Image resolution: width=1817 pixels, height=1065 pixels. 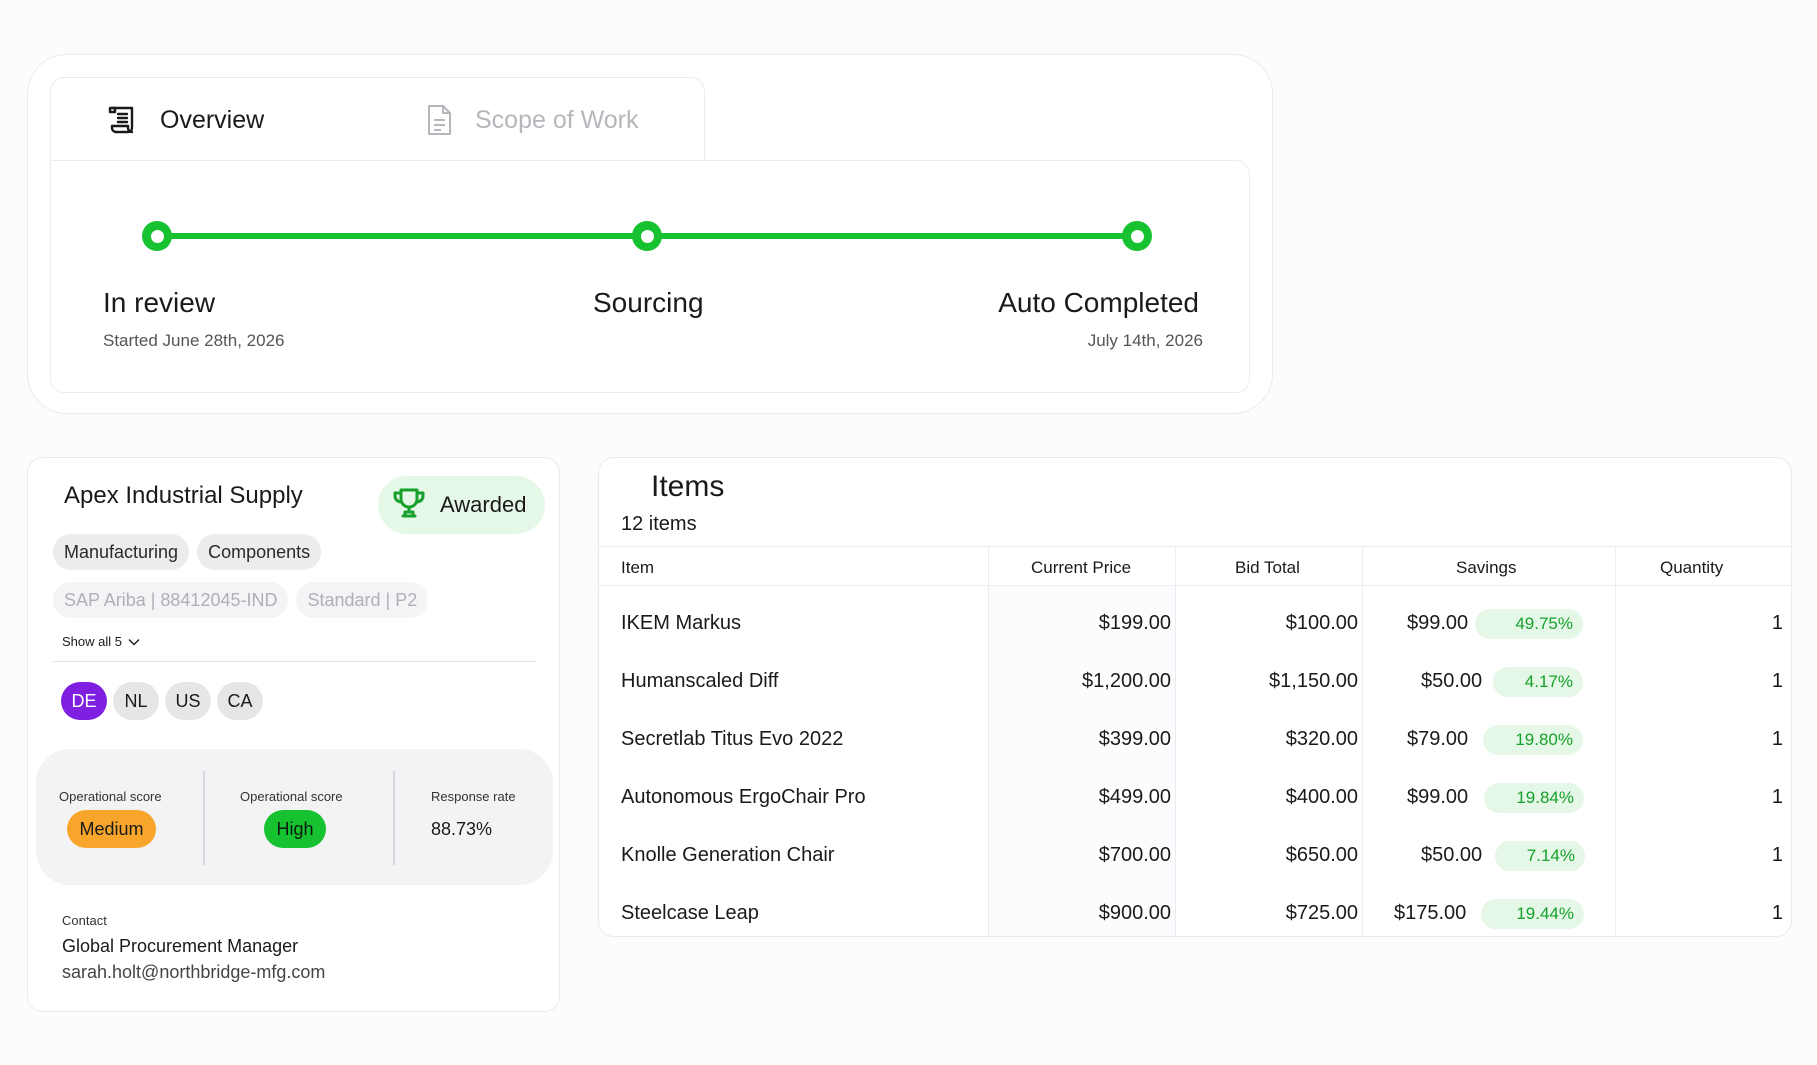 I want to click on column-header-current-price: Current Price, so click(x=1081, y=567).